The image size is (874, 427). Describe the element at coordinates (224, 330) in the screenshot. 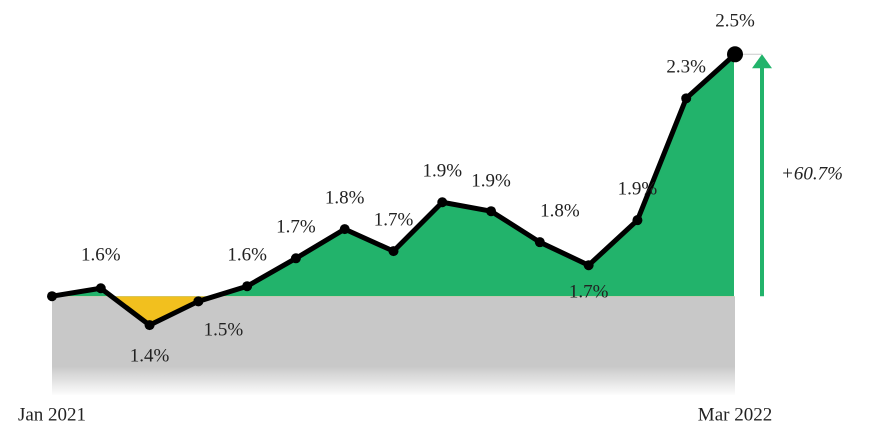

I see `data-label: 1.5%` at that location.